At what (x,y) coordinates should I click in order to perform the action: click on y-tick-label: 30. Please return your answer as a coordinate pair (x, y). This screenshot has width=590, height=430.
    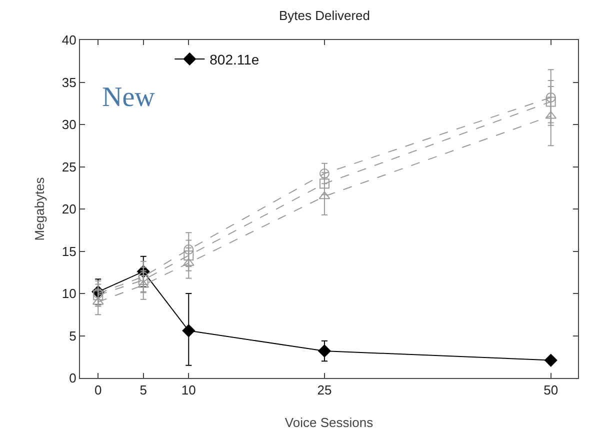
    Looking at the image, I should click on (69, 124).